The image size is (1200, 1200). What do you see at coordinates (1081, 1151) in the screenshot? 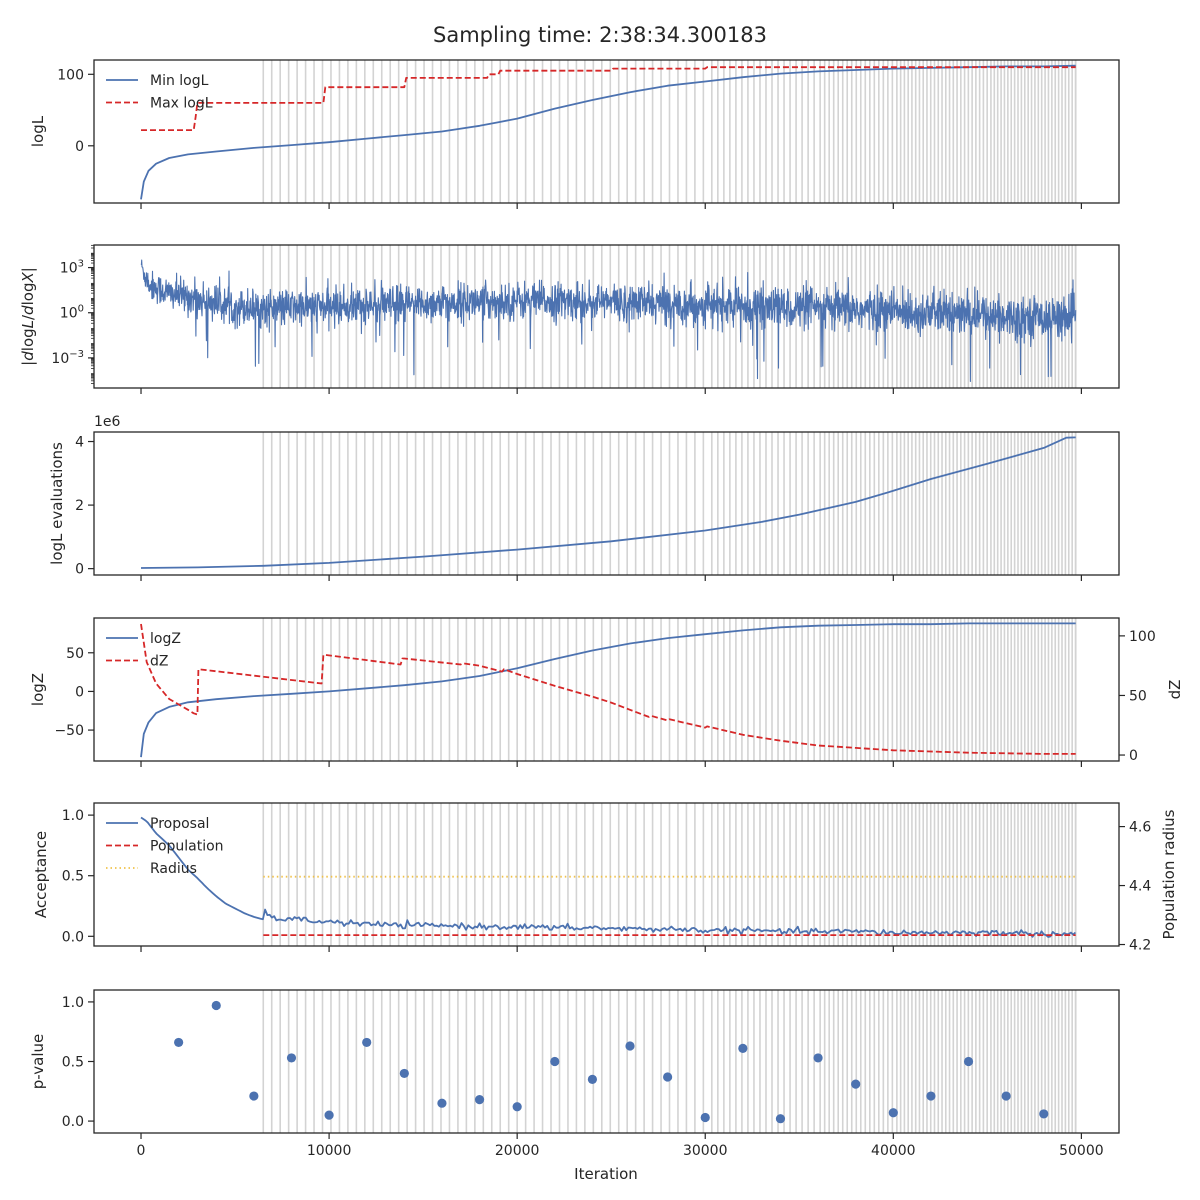
I see `x-tick-label: 50000` at bounding box center [1081, 1151].